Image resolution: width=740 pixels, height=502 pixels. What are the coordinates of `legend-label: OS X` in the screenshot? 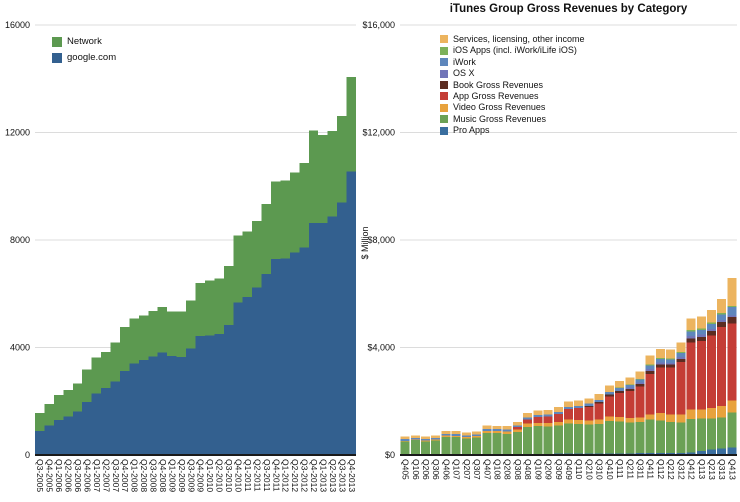 It's located at (464, 73).